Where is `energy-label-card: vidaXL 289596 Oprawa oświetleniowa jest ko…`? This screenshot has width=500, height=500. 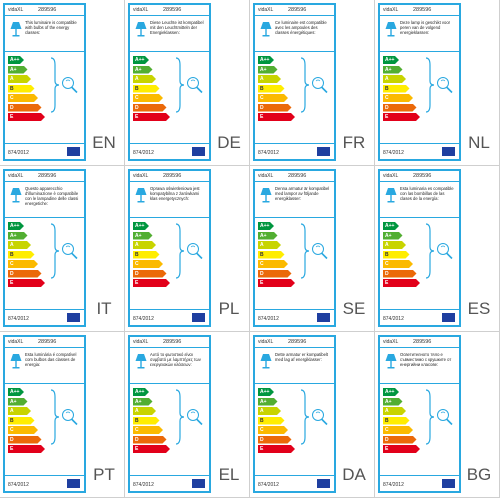
energy-label-card: vidaXL 289596 Oprawa oświetleniowa jest ko… is located at coordinates (169, 248).